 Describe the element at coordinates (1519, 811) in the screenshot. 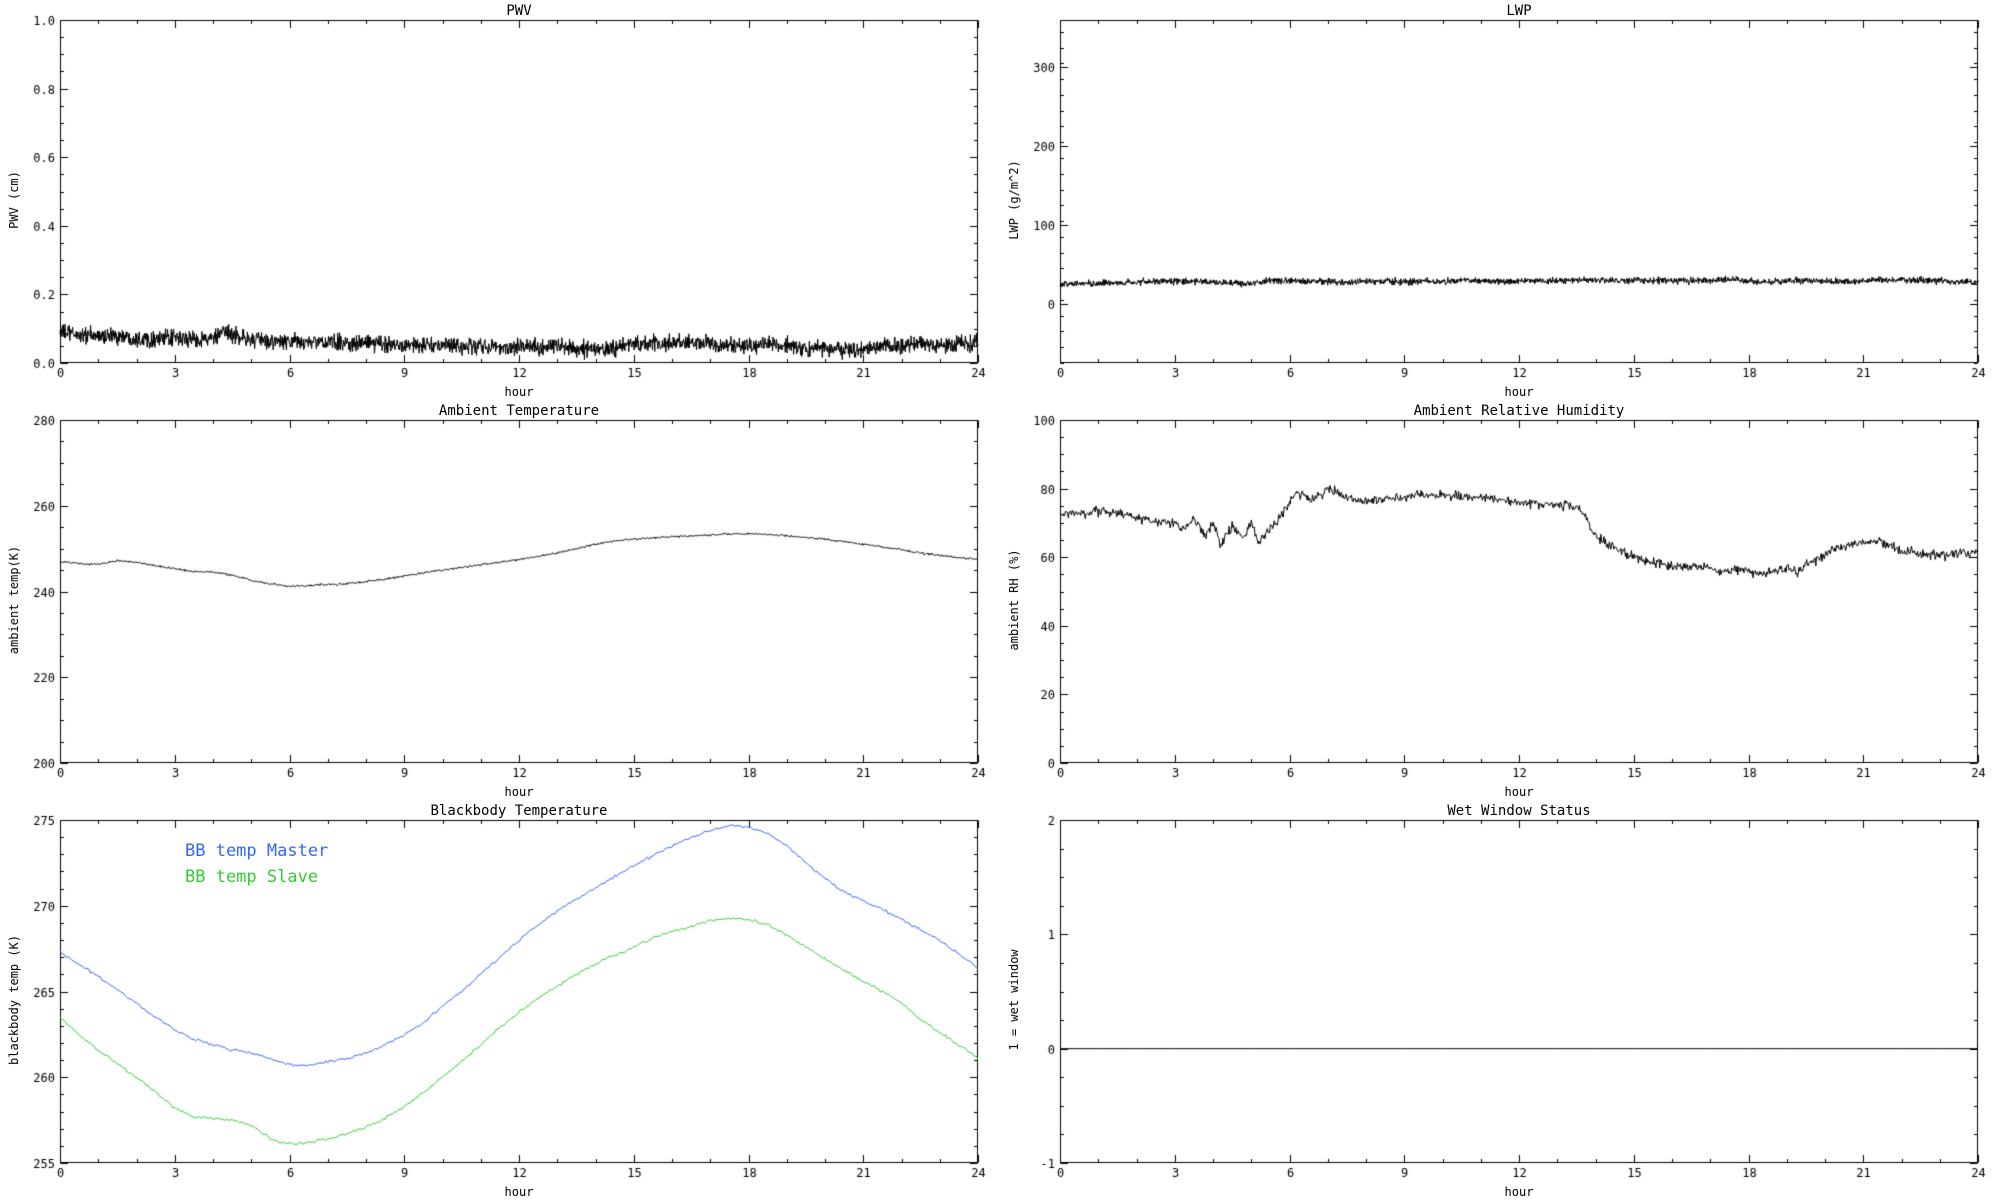

I see `wet-window-chart-title: Wet Window Status` at that location.